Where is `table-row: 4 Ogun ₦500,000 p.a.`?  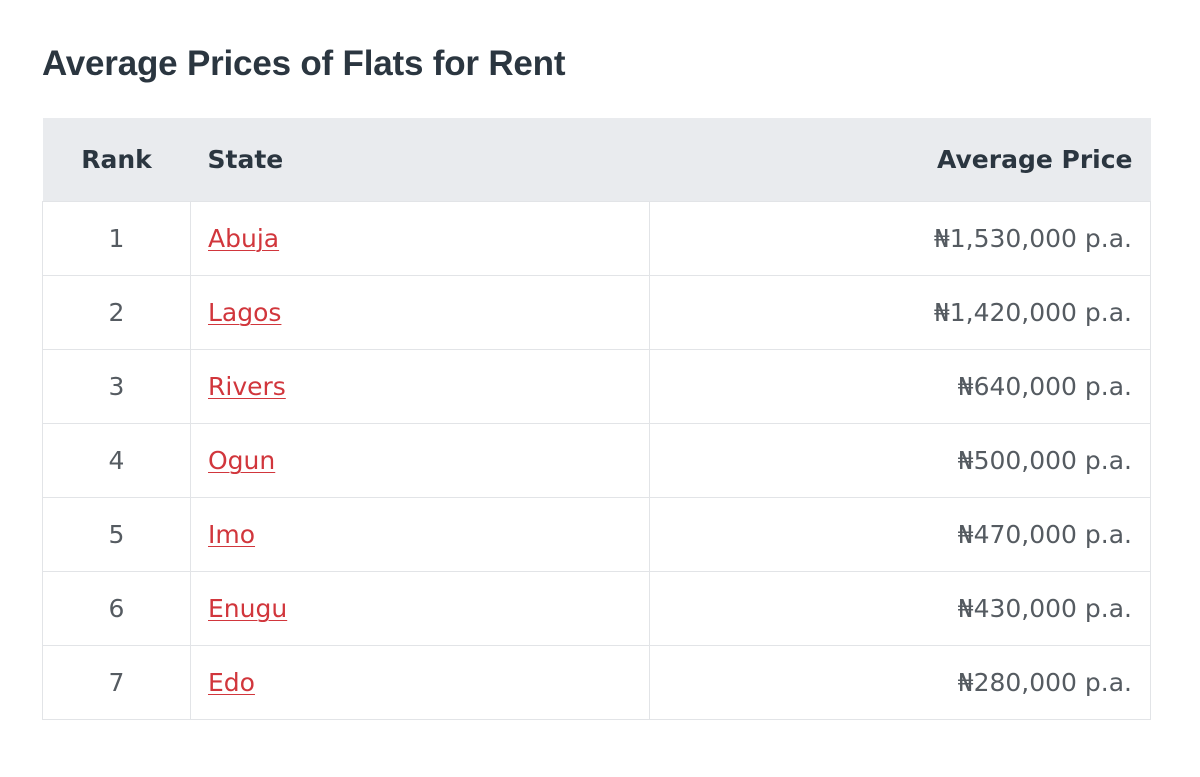 table-row: 4 Ogun ₦500,000 p.a. is located at coordinates (596, 460).